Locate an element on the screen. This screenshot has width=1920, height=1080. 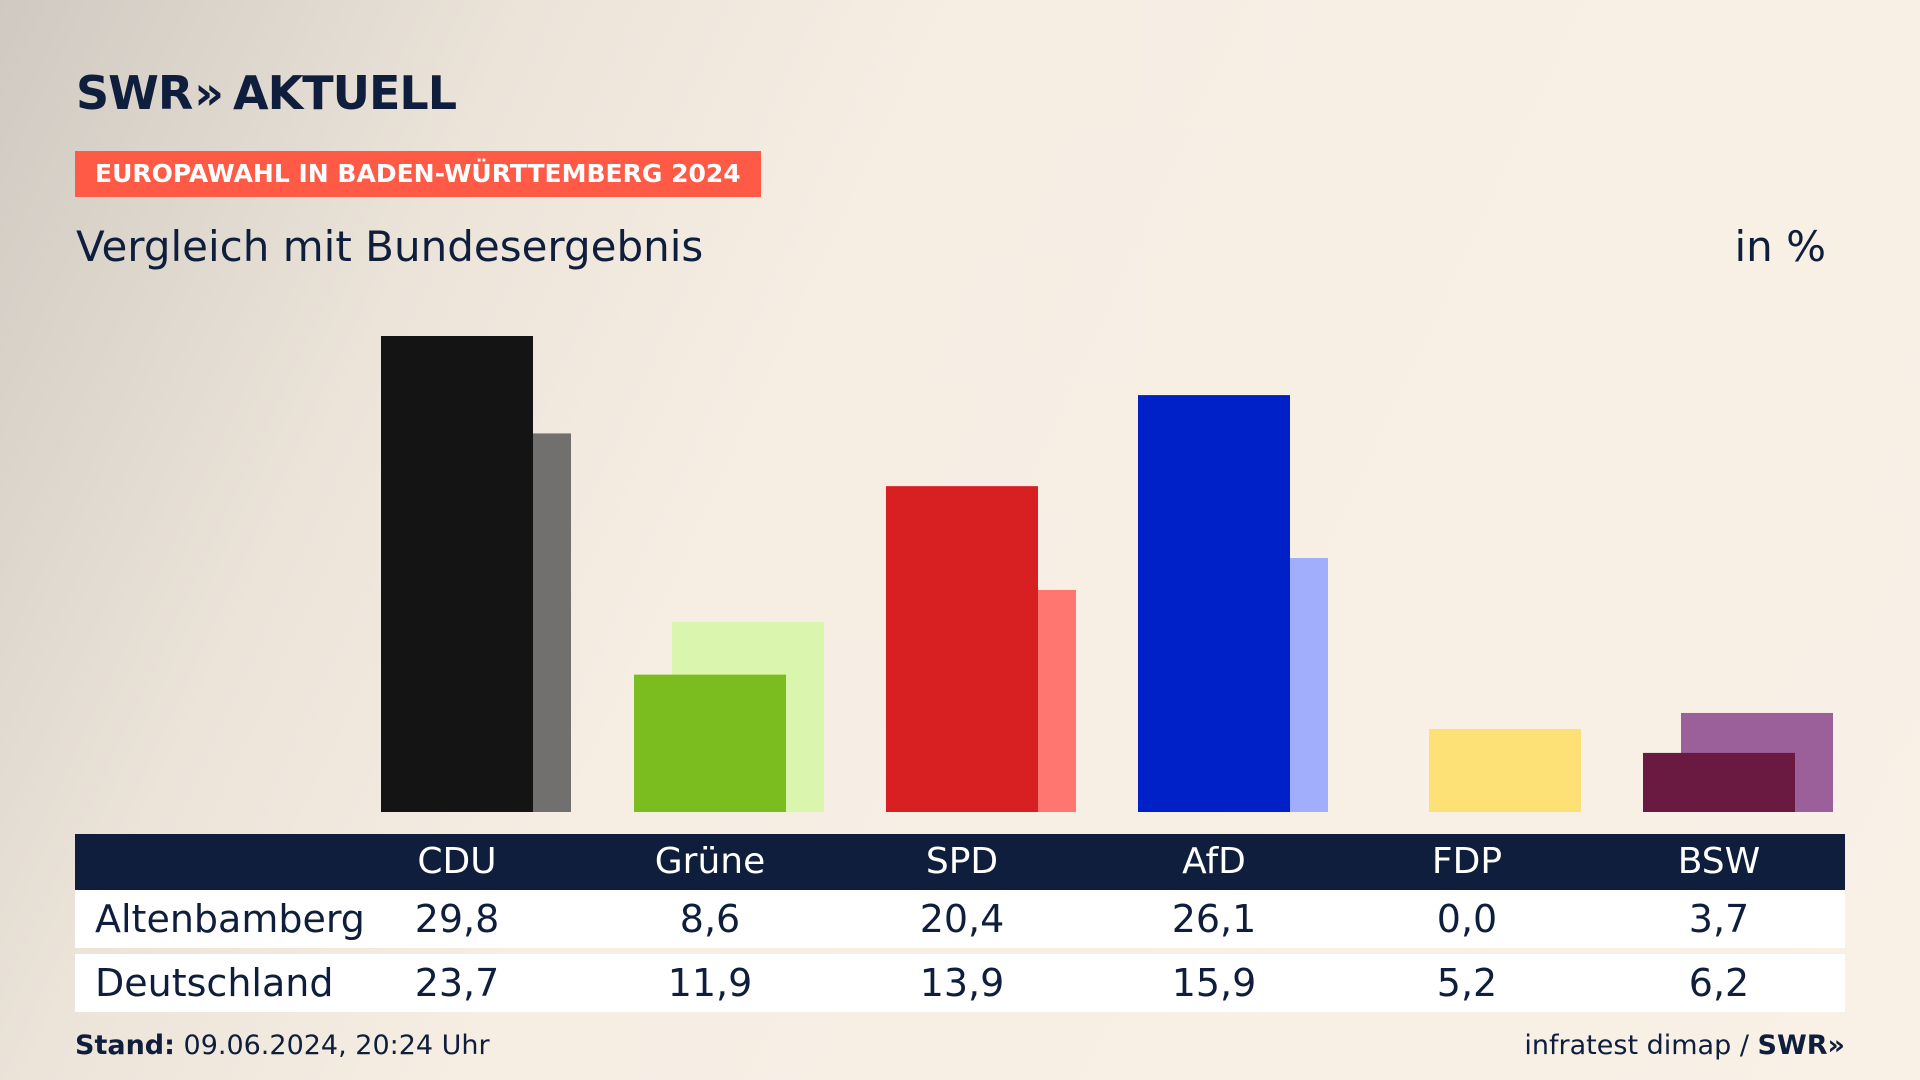
election-badge: EUROPAWAHL IN BADEN-WÜRTTEMBERG 2024 is located at coordinates (418, 174).